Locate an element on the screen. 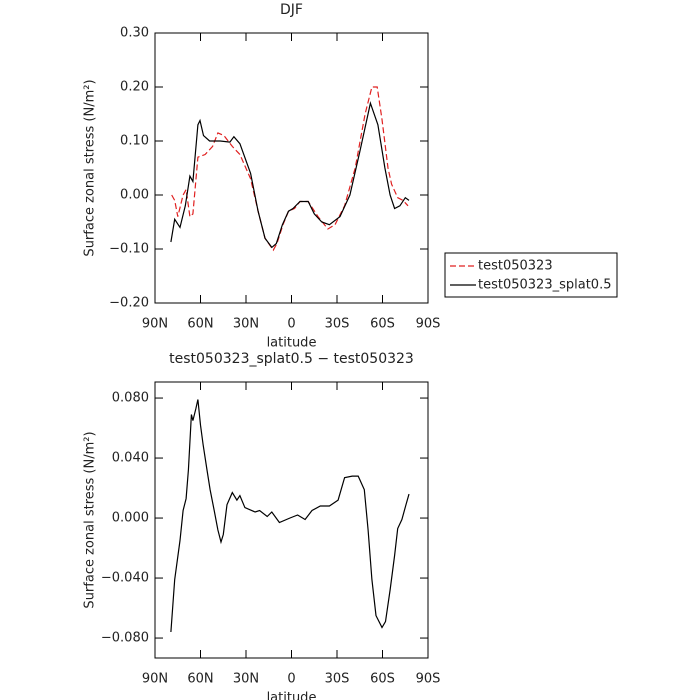 The height and width of the screenshot is (700, 700). y-tick-label: 0.10 is located at coordinates (134, 141).